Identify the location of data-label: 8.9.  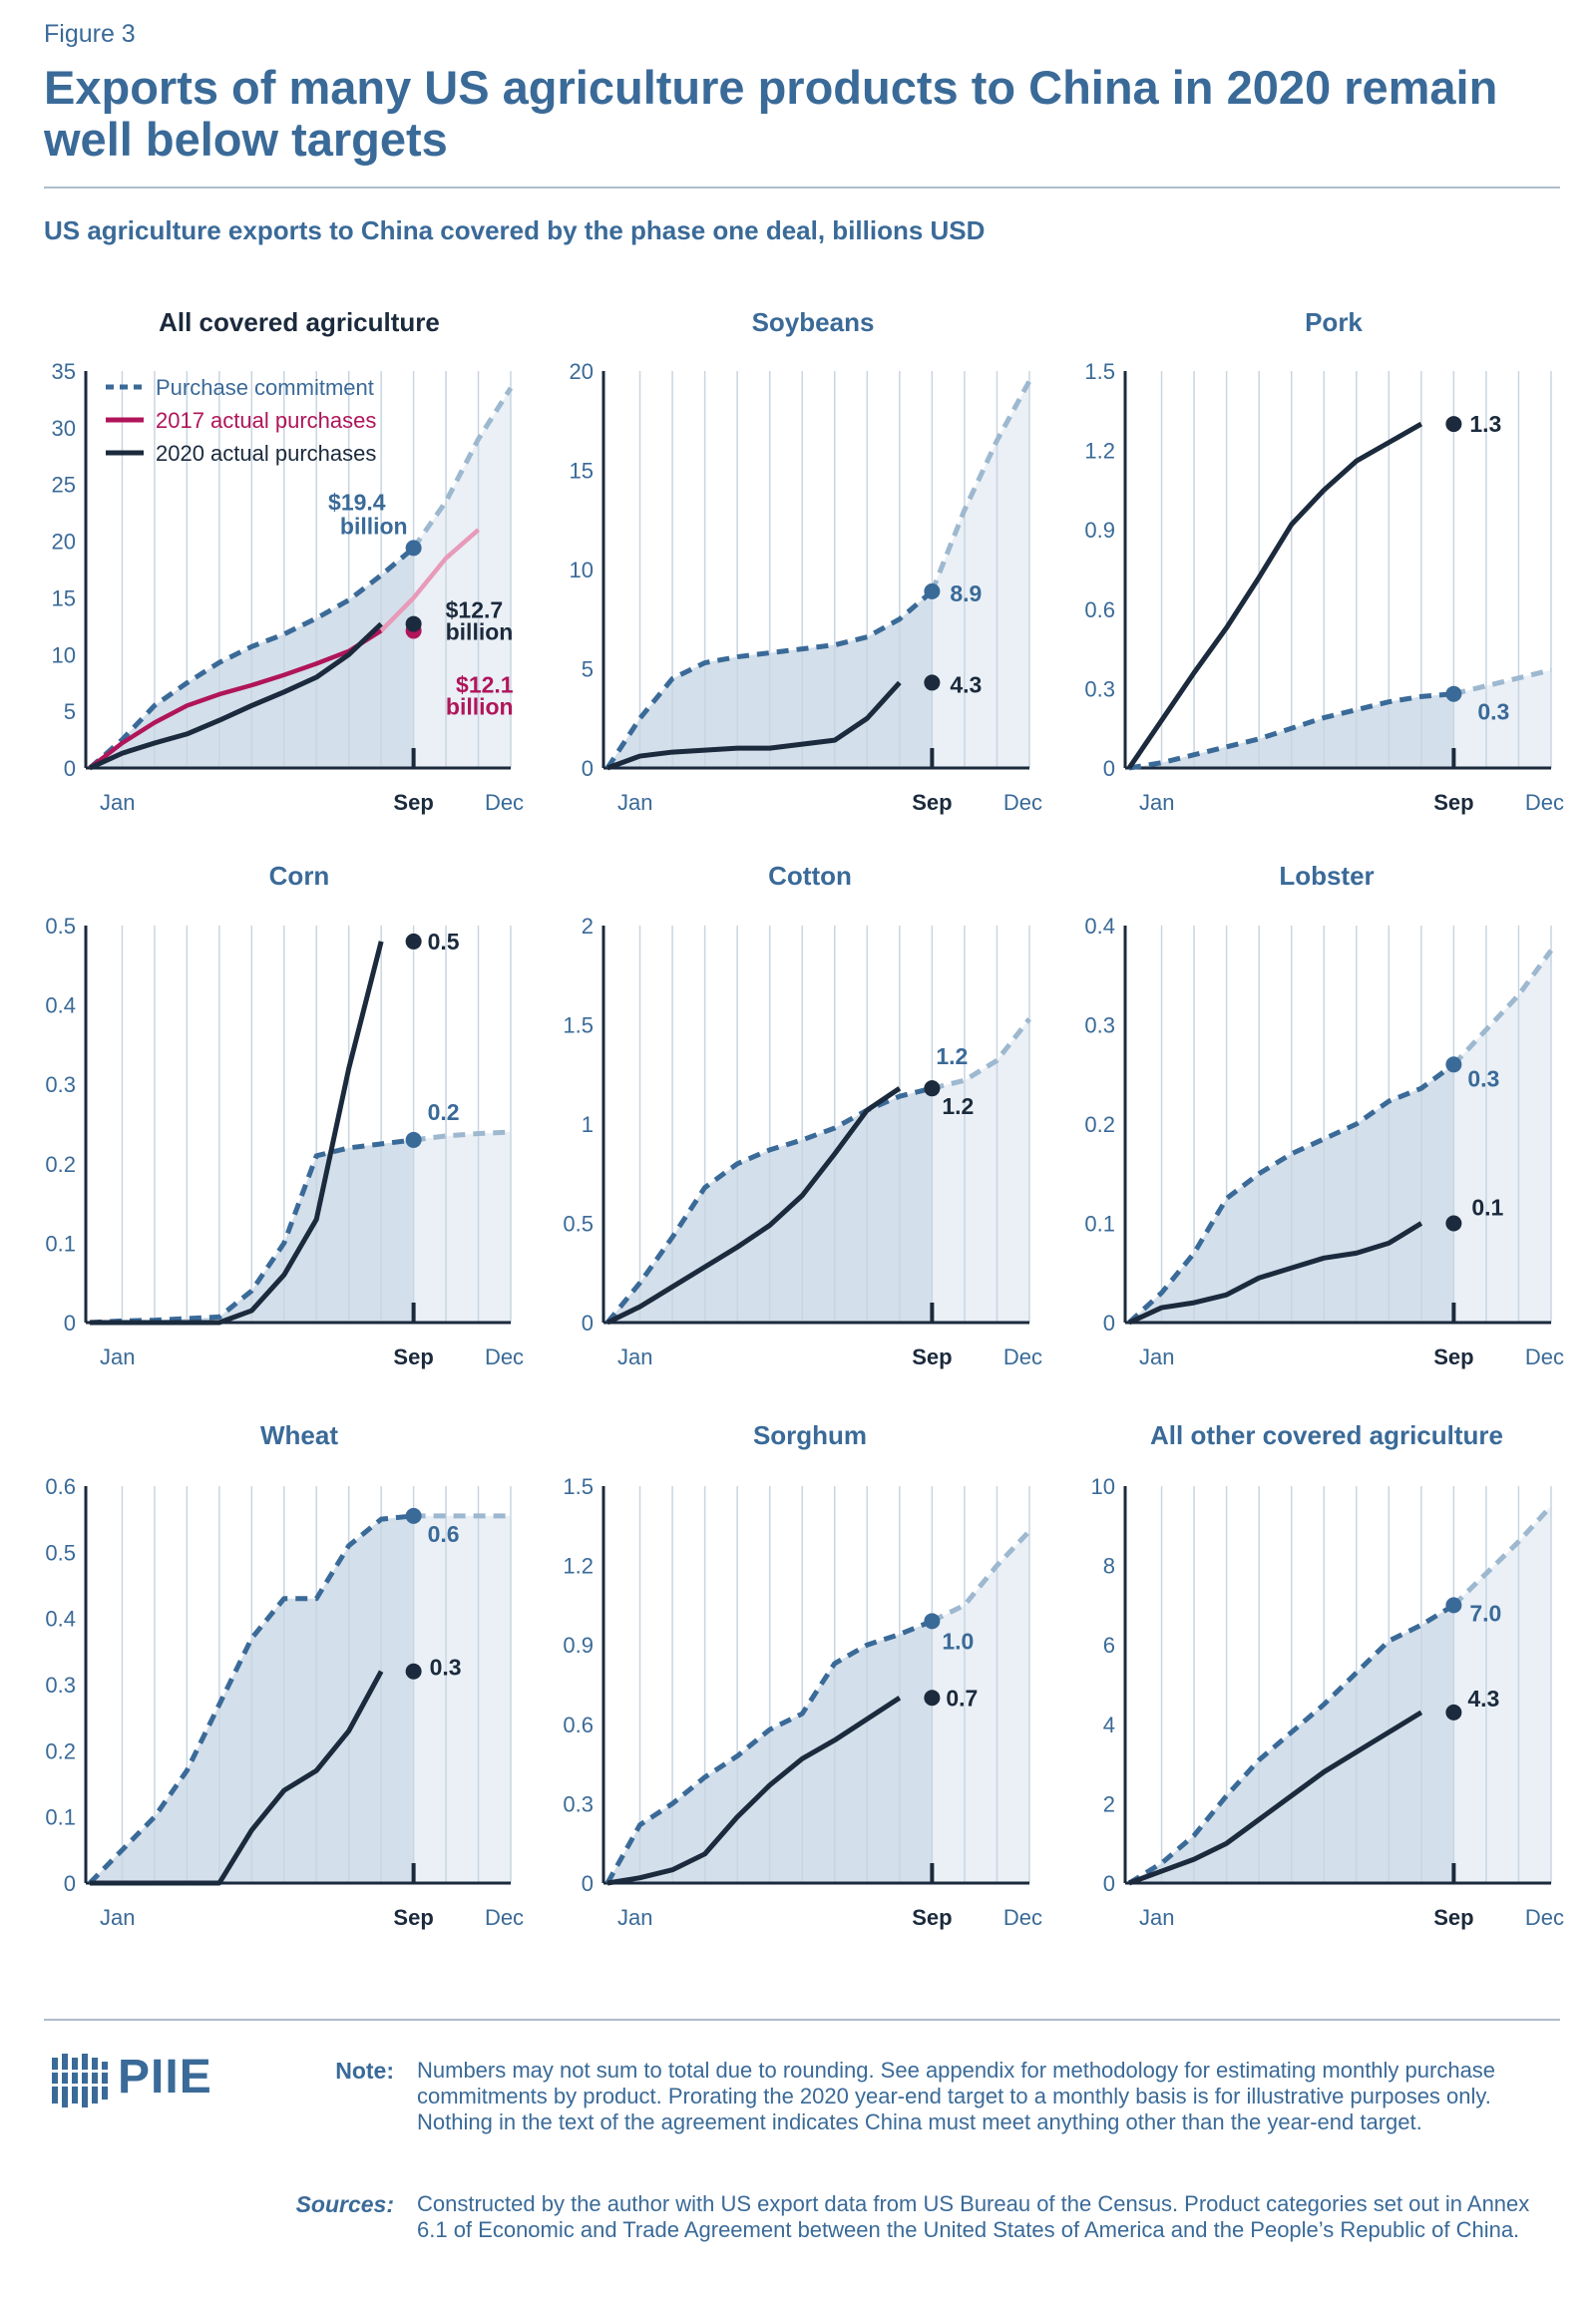
(966, 593).